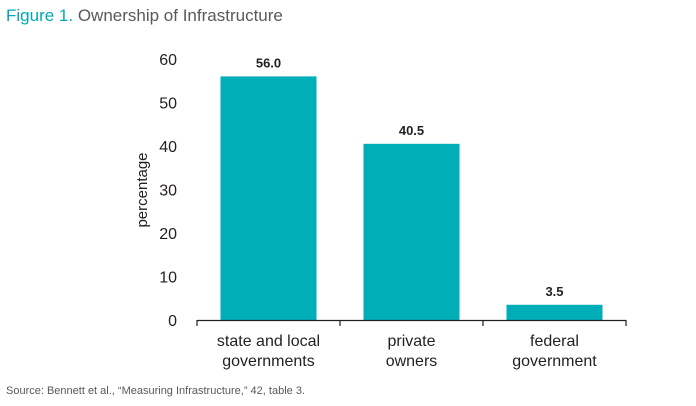  I want to click on y-tick-label: 50, so click(168, 104).